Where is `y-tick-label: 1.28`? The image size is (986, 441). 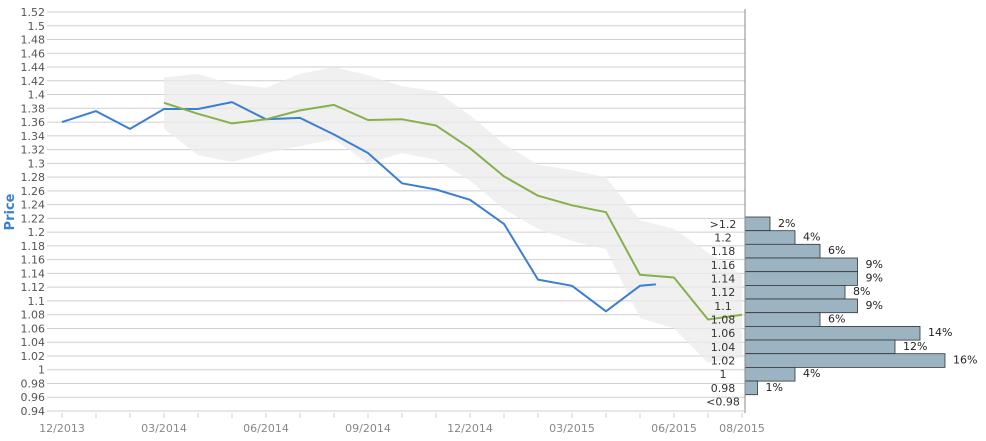 y-tick-label: 1.28 is located at coordinates (33, 177).